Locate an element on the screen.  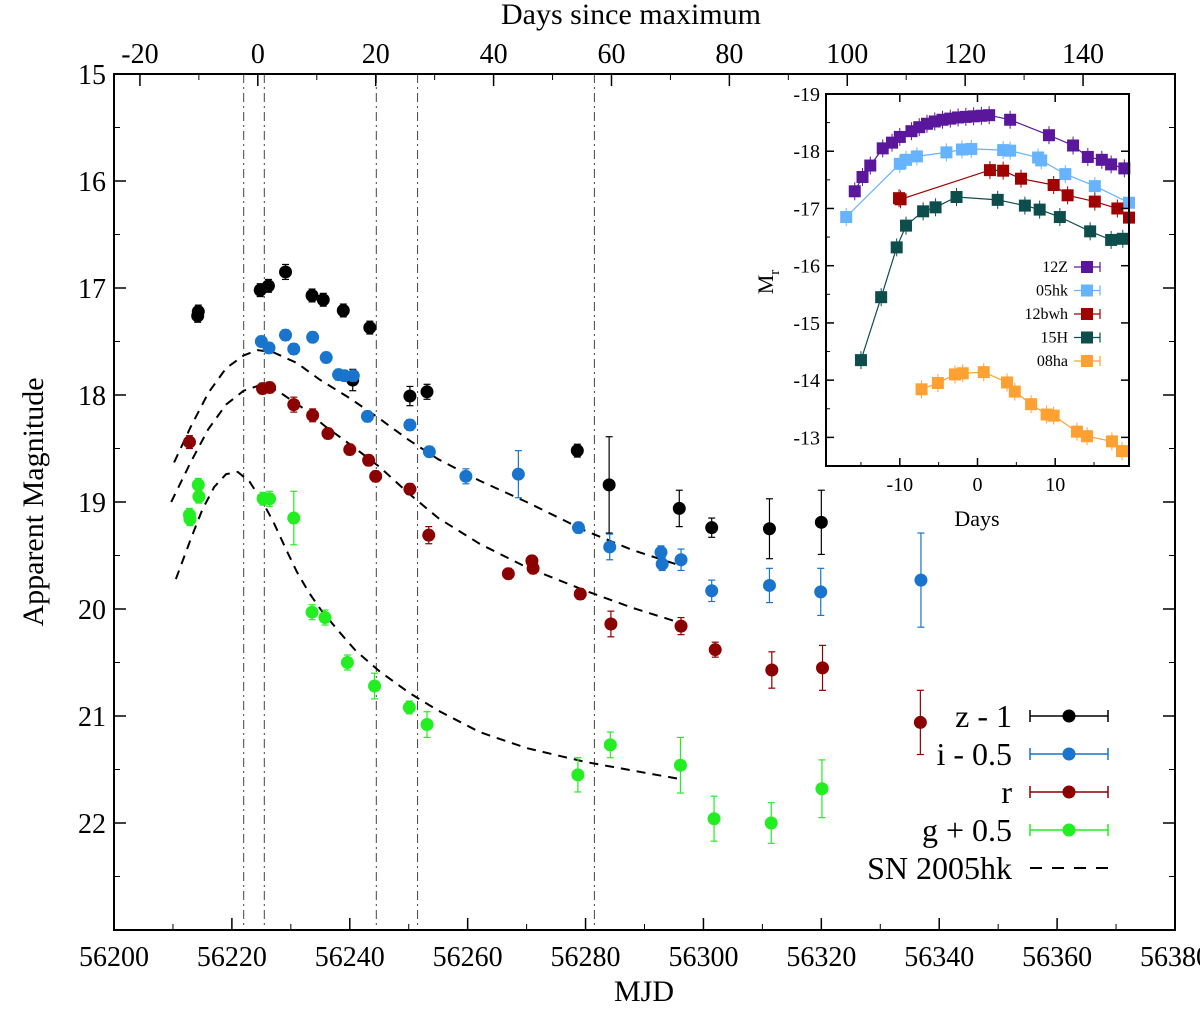
inset-legend-item-12z: 12Z is located at coordinates (1071, 267).